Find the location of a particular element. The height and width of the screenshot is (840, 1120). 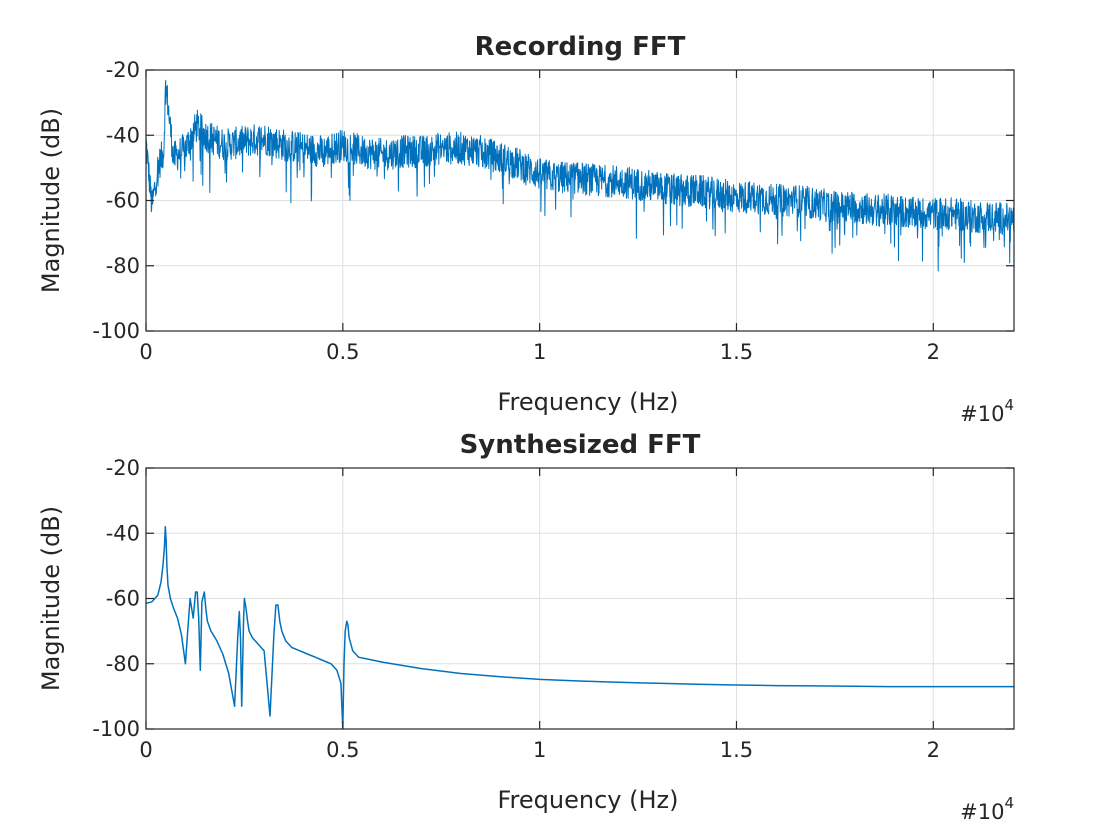

chart-title: Recording FFT is located at coordinates (580, 47).